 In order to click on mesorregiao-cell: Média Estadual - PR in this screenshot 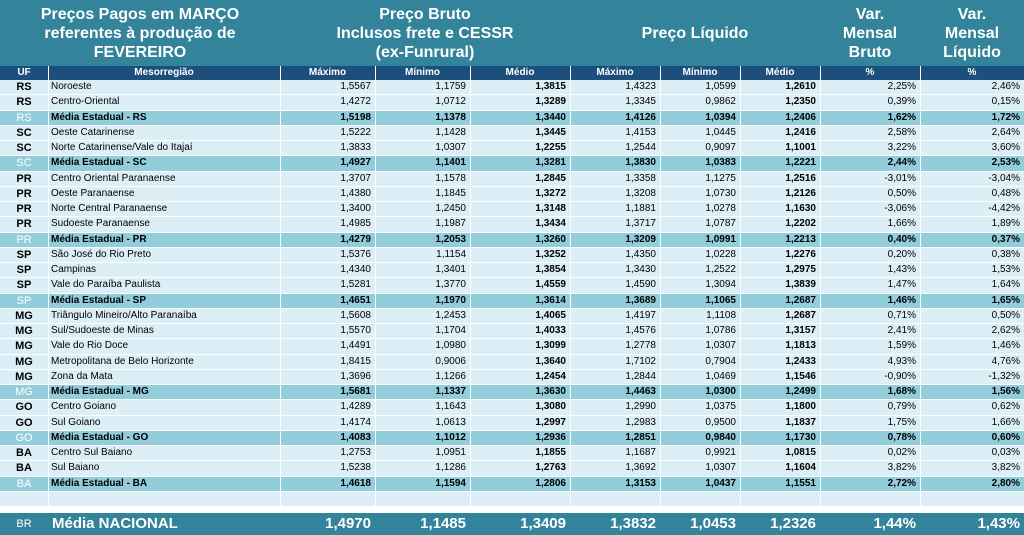, I will do `click(99, 239)`.